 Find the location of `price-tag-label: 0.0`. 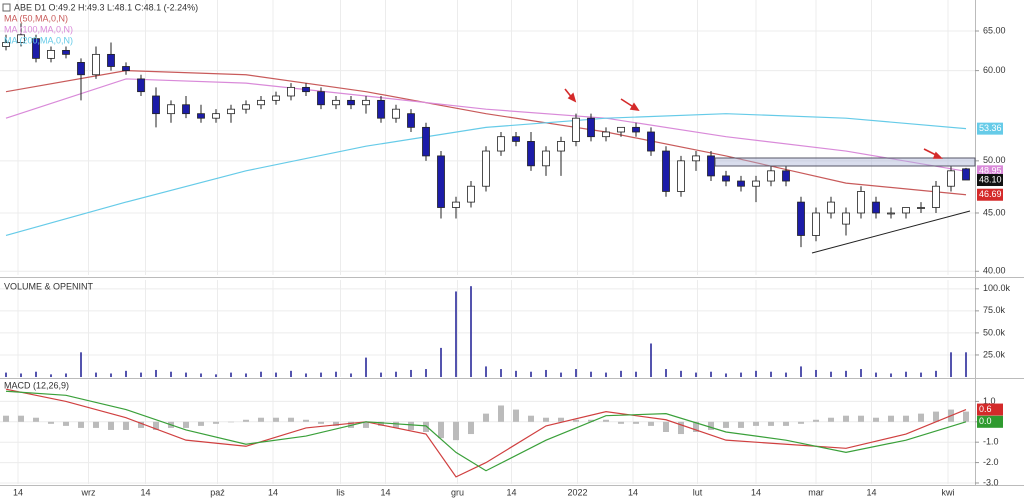

price-tag-label: 0.0 is located at coordinates (985, 421).